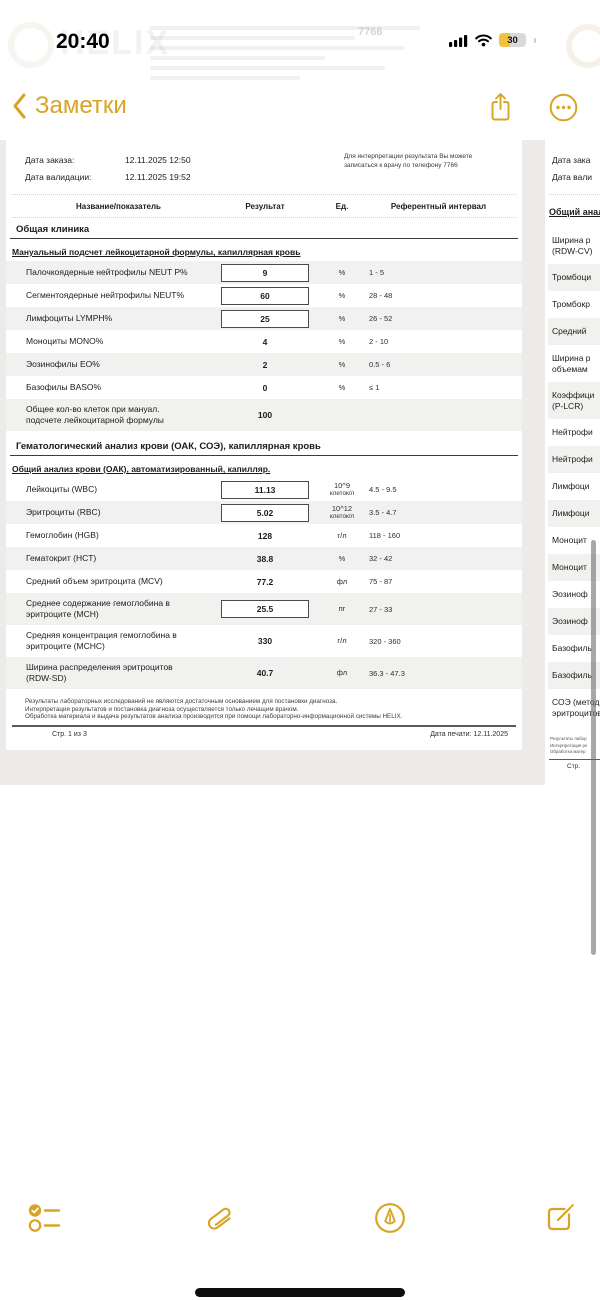 The image size is (600, 1300). I want to click on result-value: 77.2, so click(265, 581).